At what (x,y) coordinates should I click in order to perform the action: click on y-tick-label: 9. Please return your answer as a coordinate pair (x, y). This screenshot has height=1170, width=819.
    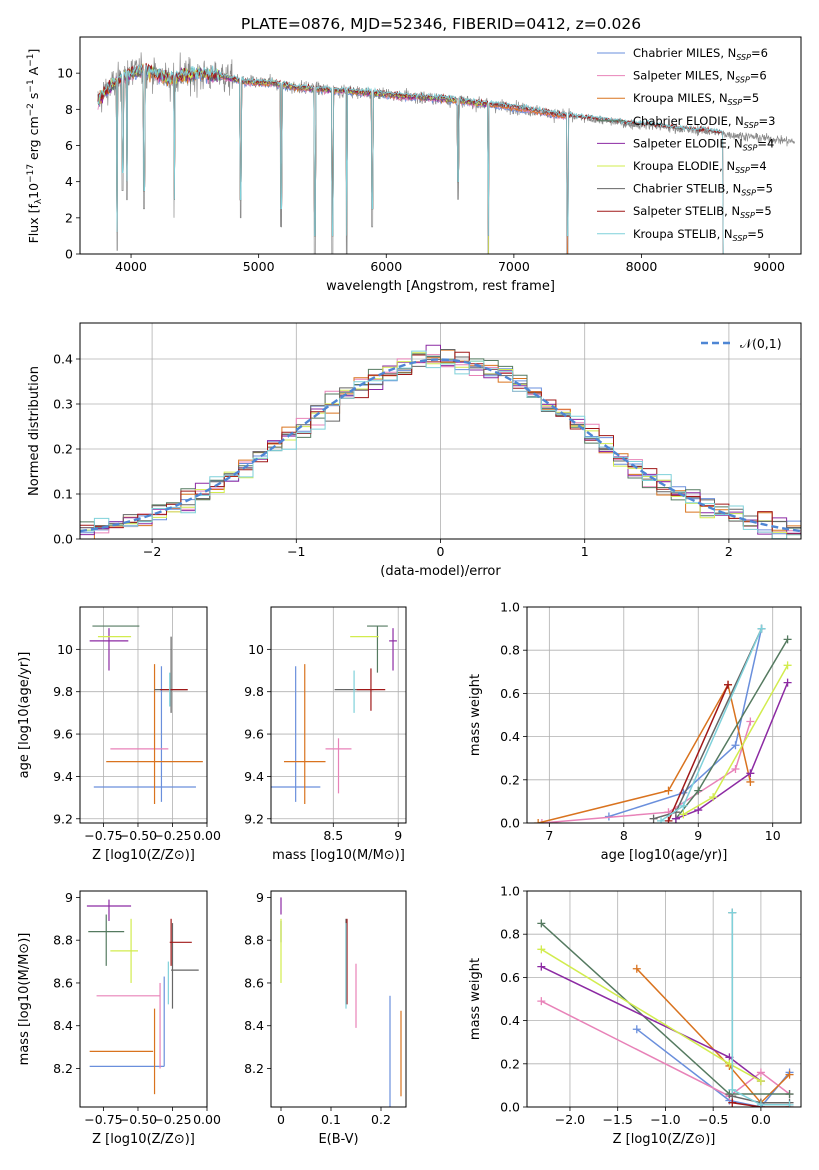
    Looking at the image, I should click on (69, 897).